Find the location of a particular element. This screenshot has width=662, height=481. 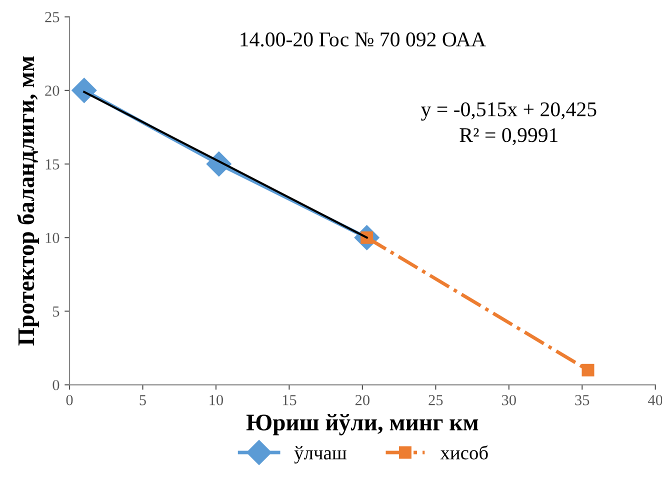

y-tick-label: 20 is located at coordinates (52, 91).